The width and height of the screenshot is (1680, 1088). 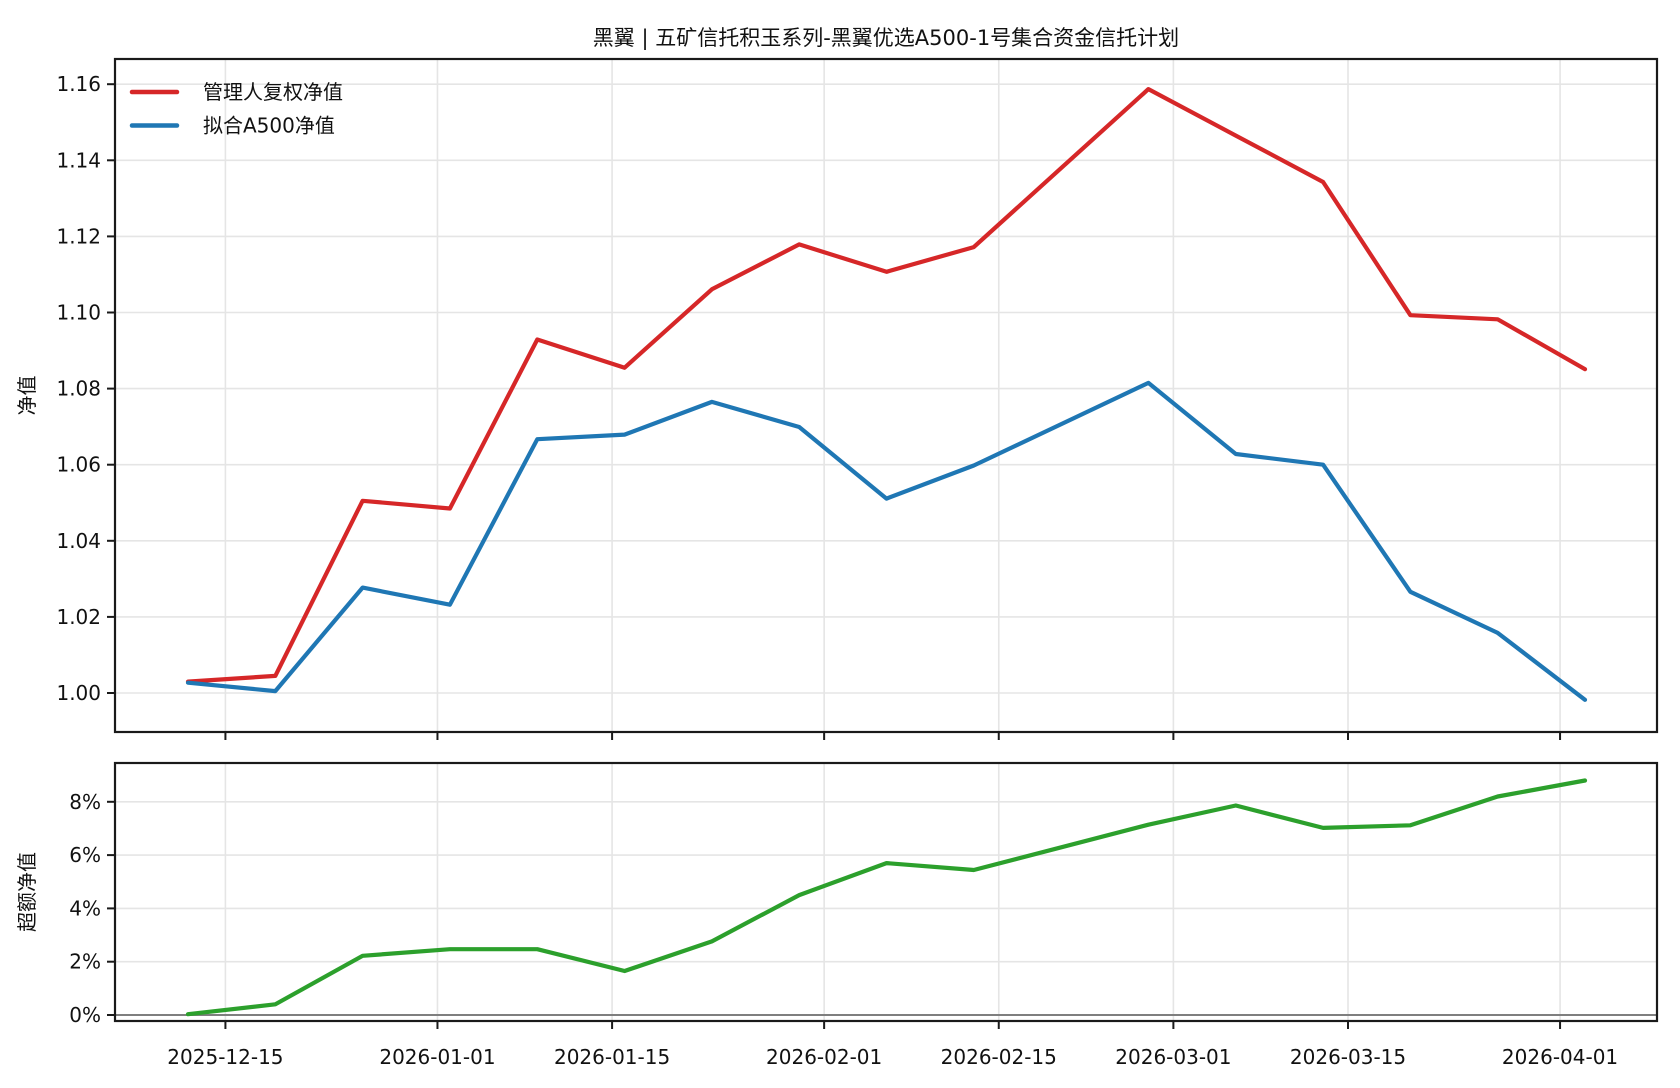 What do you see at coordinates (85, 908) in the screenshot?
I see `y-tick-label: 4%` at bounding box center [85, 908].